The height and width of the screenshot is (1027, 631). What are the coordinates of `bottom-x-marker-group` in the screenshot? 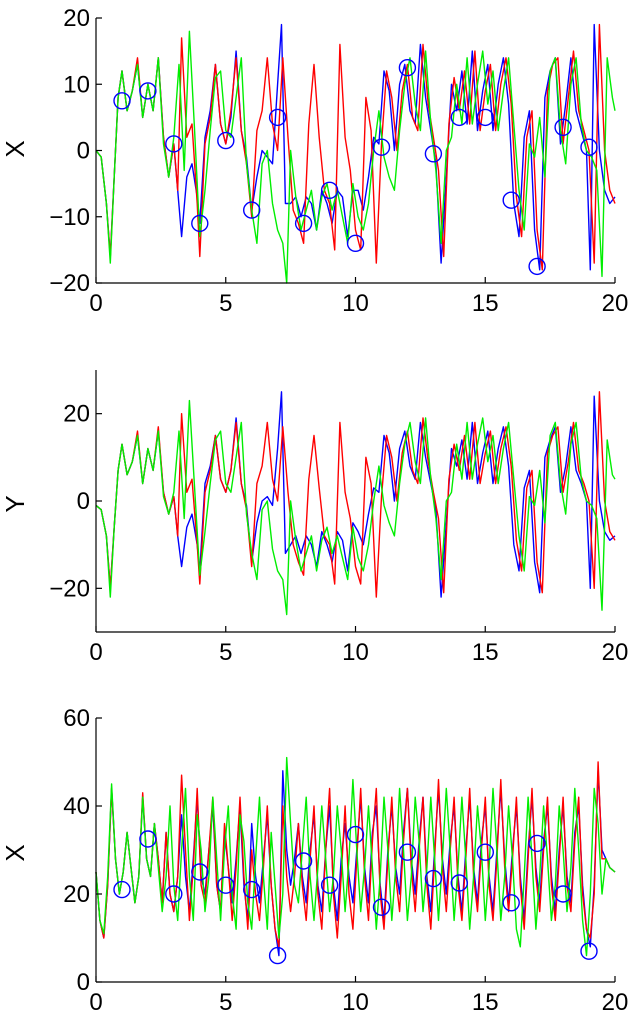 It's located at (355, 895).